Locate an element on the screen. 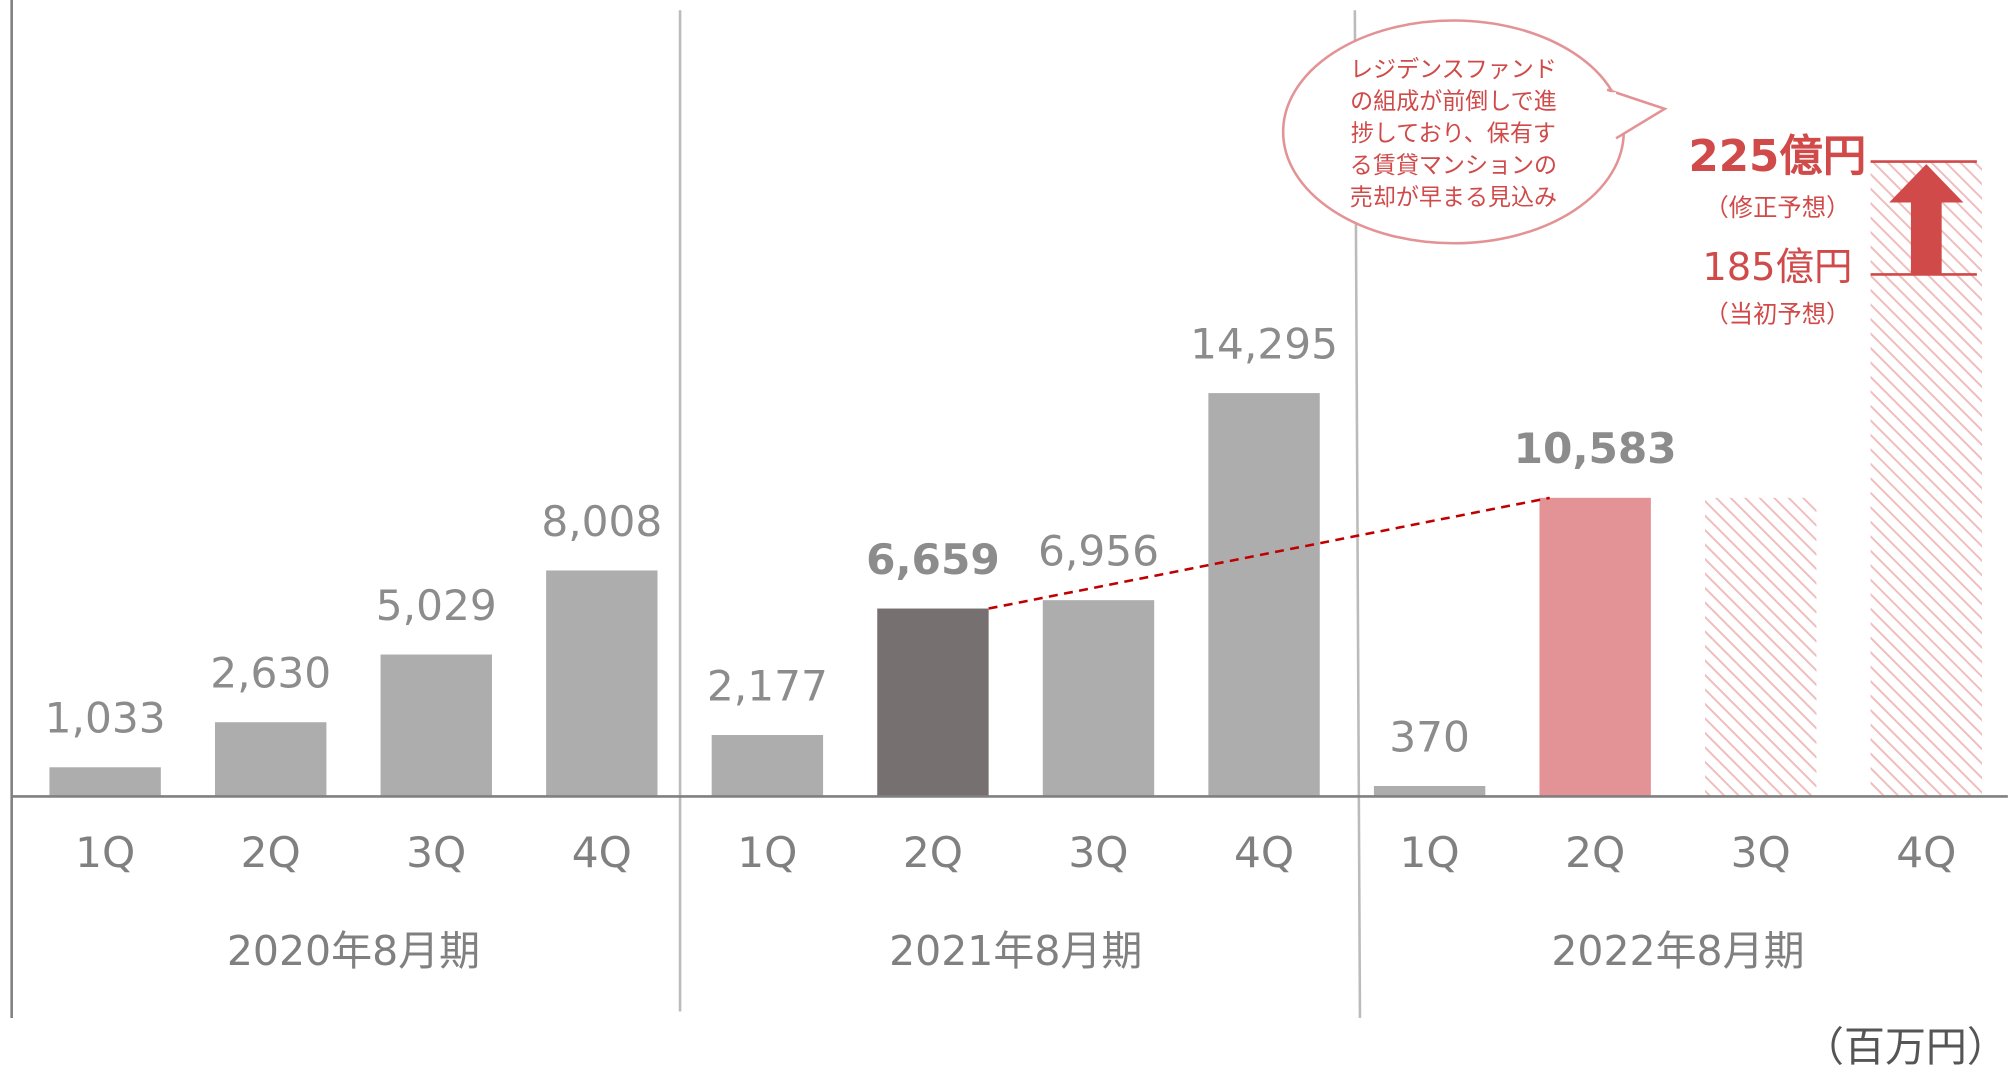 This screenshot has width=2008, height=1073. group-label: 2020年8月期 is located at coordinates (353, 951).